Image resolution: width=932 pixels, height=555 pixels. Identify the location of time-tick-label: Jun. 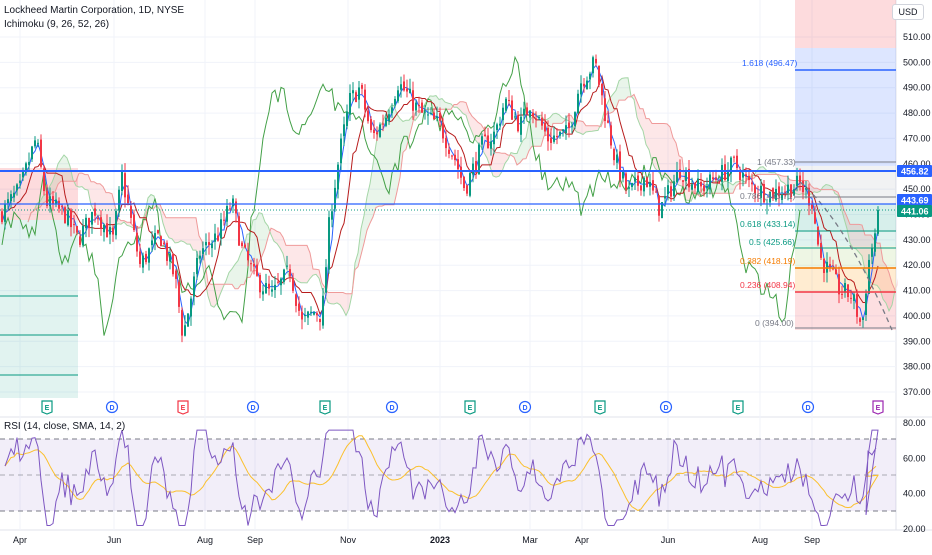
(114, 540).